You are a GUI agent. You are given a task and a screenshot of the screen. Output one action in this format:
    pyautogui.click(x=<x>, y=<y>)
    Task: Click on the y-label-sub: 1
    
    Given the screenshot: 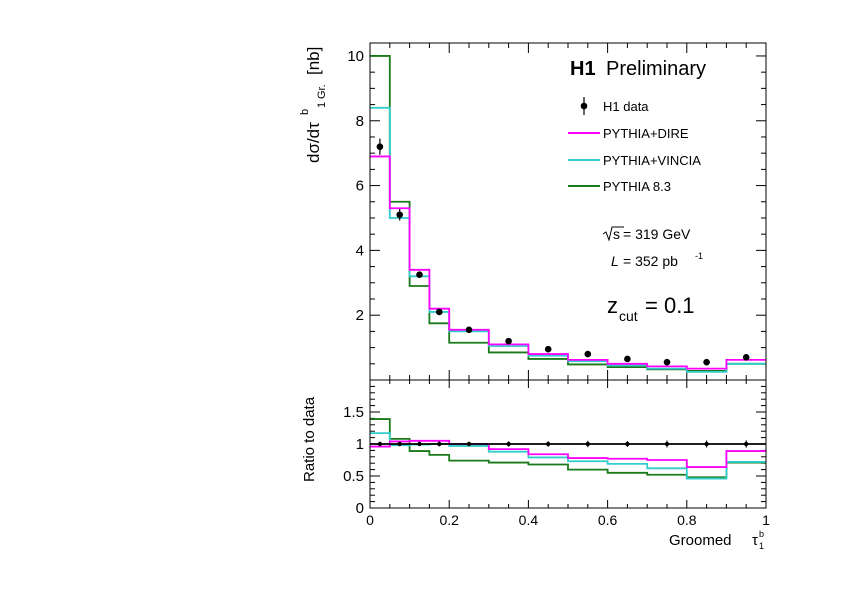 What is the action you would take?
    pyautogui.click(x=322, y=105)
    